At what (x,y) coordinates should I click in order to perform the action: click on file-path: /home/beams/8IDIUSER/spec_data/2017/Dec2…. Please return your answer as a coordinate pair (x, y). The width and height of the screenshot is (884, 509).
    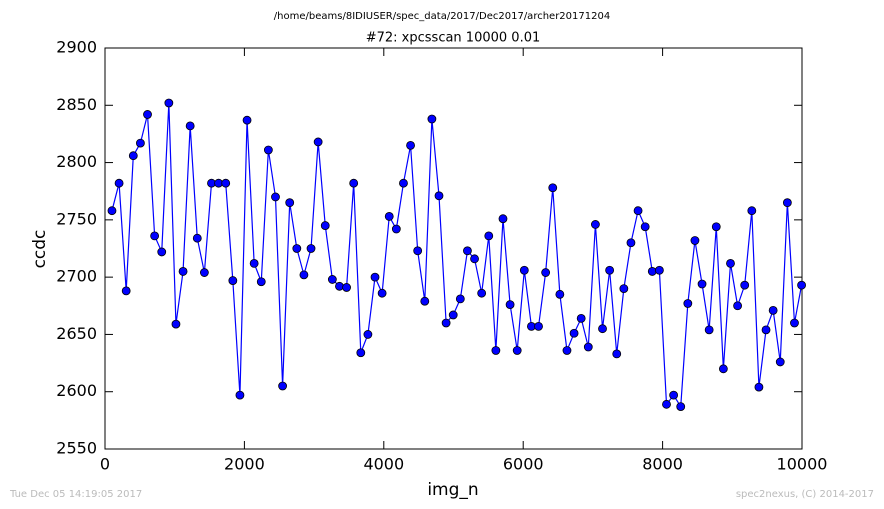
    Looking at the image, I should click on (442, 16).